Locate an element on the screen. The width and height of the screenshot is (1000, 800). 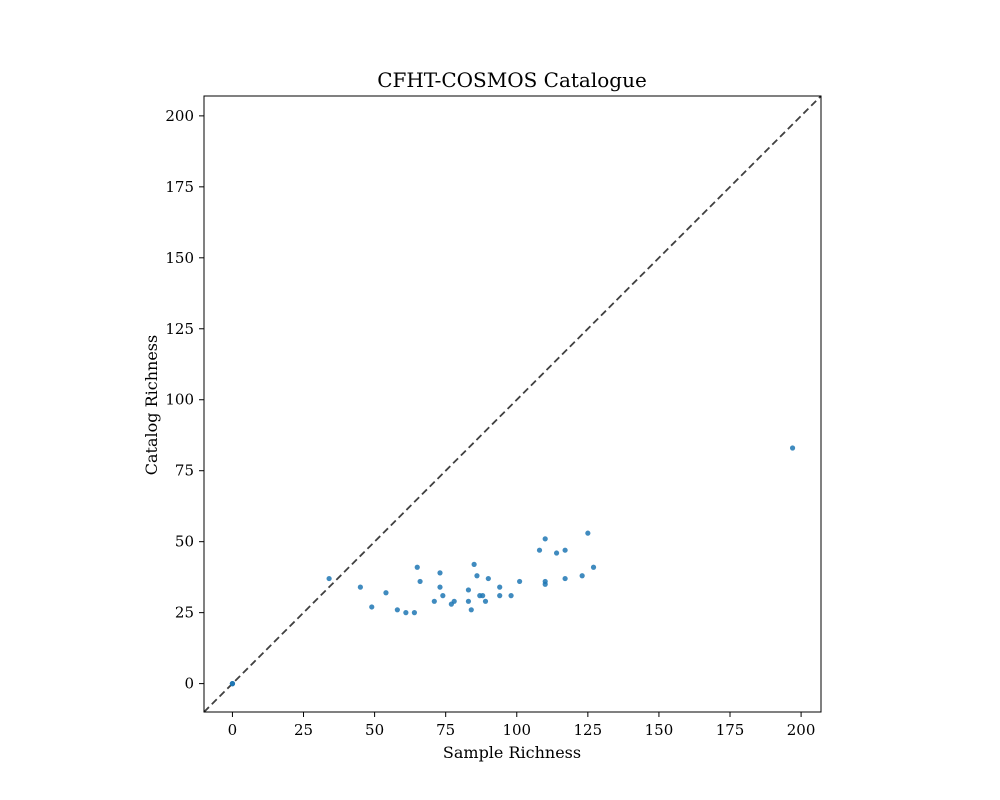
y-tick-label: 0 is located at coordinates (189, 684).